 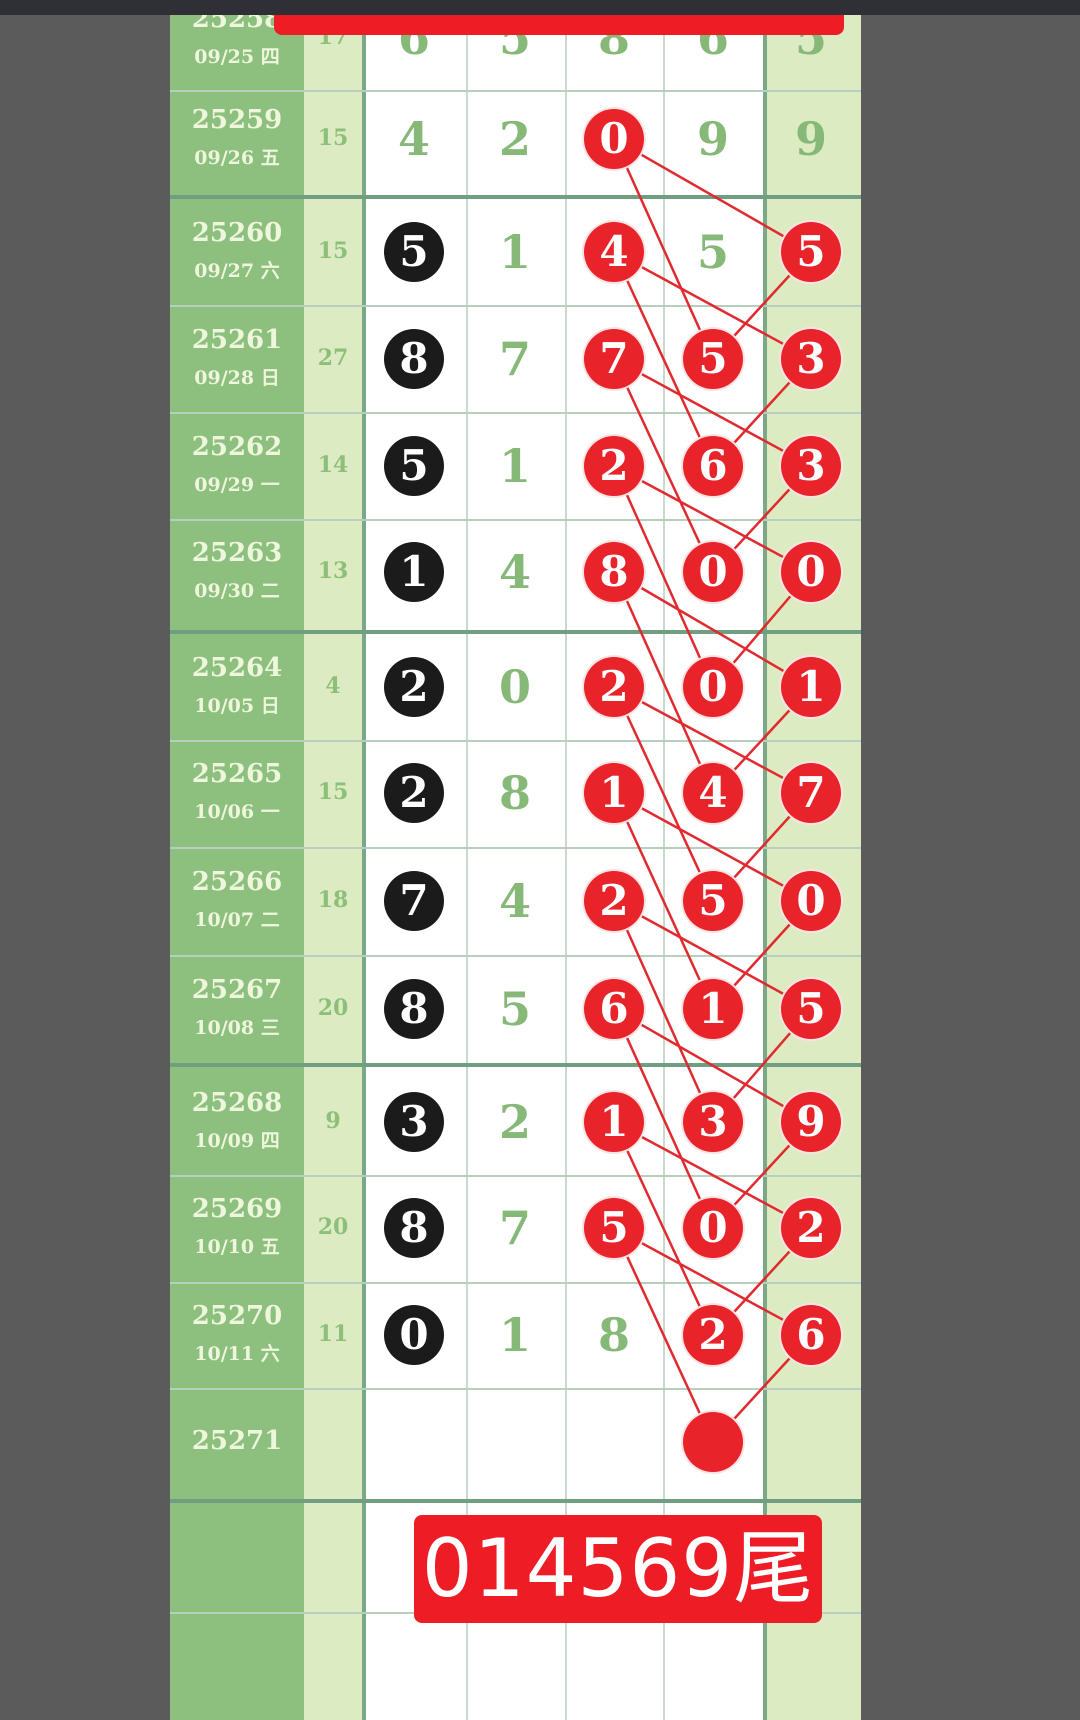 I want to click on date-label: 09/25 四, so click(x=237, y=57).